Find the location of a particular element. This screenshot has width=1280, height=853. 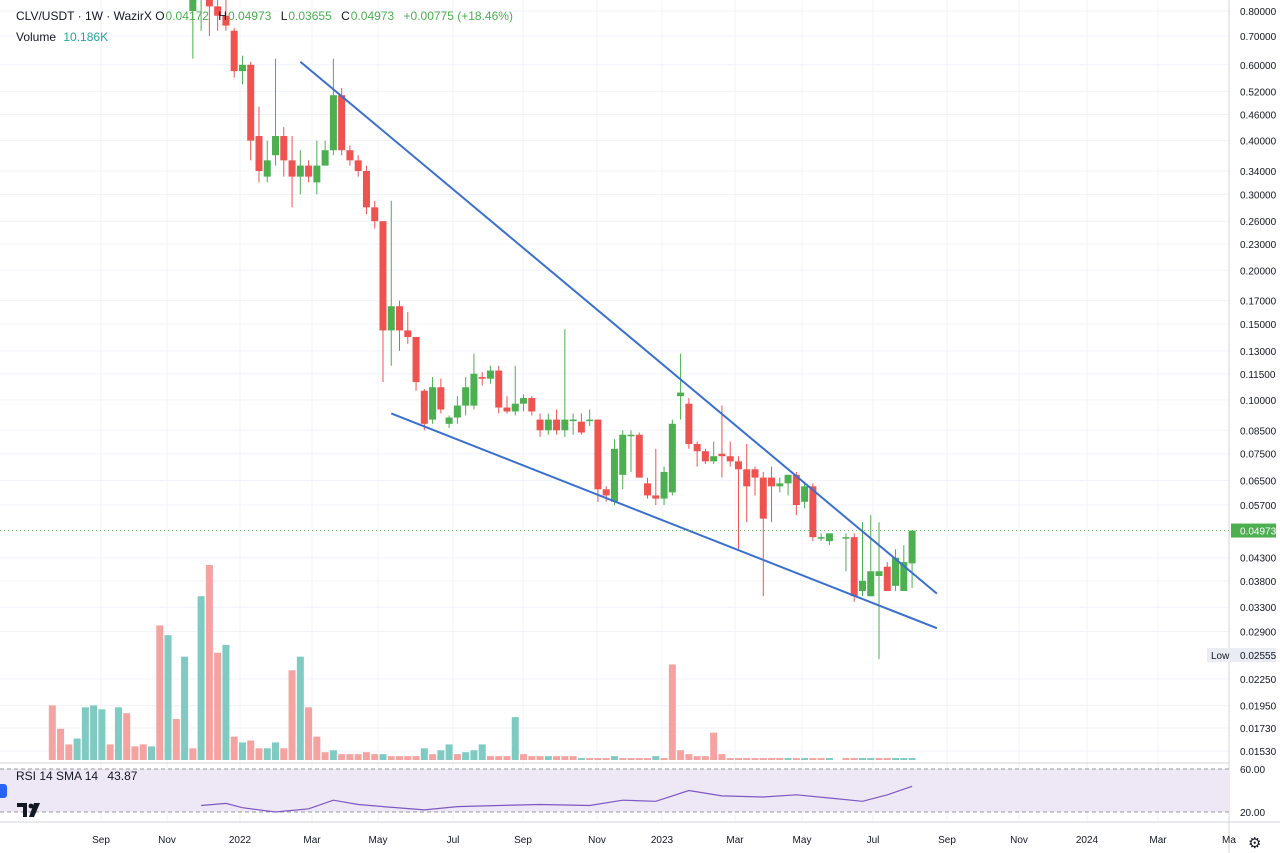

price-tick-label: 0.20000 is located at coordinates (1258, 271).